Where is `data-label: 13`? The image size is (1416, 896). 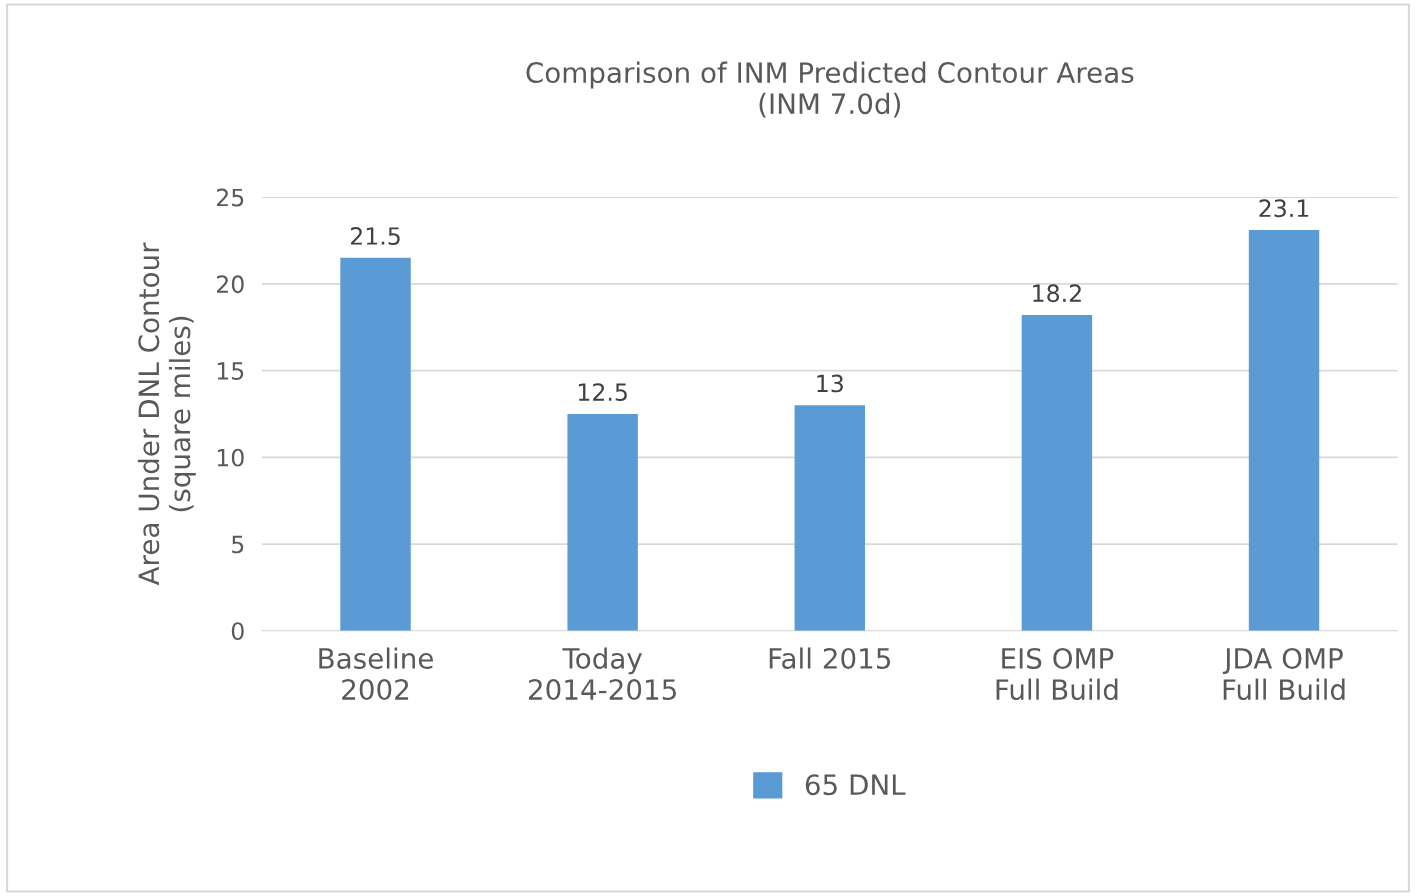
data-label: 13 is located at coordinates (830, 383).